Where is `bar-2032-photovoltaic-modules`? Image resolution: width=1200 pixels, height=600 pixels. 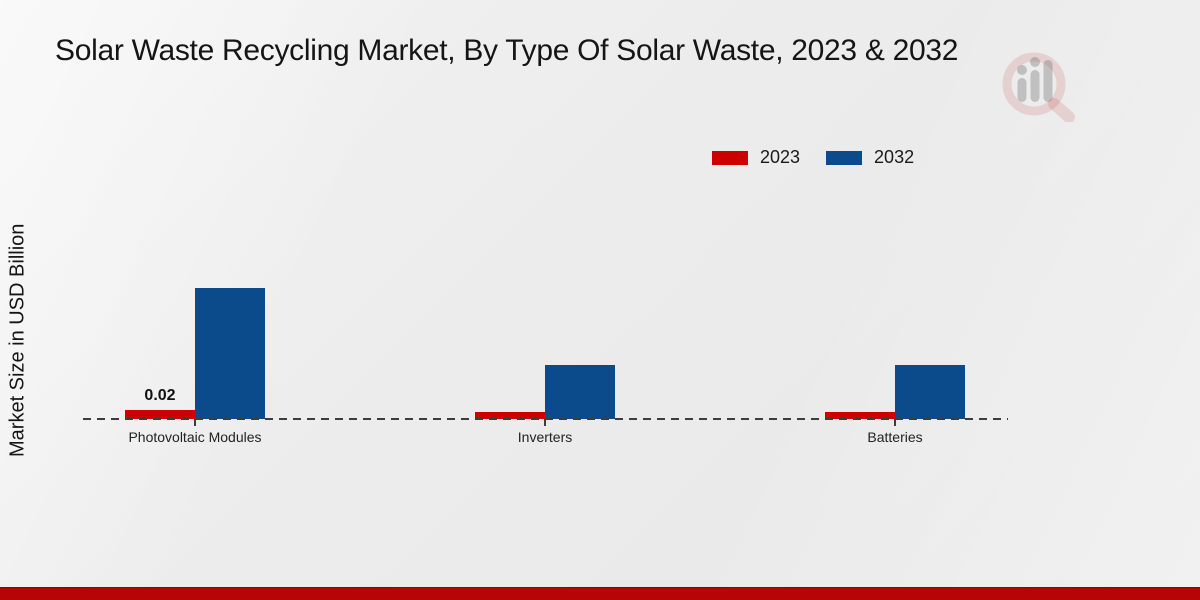
bar-2032-photovoltaic-modules is located at coordinates (230, 353).